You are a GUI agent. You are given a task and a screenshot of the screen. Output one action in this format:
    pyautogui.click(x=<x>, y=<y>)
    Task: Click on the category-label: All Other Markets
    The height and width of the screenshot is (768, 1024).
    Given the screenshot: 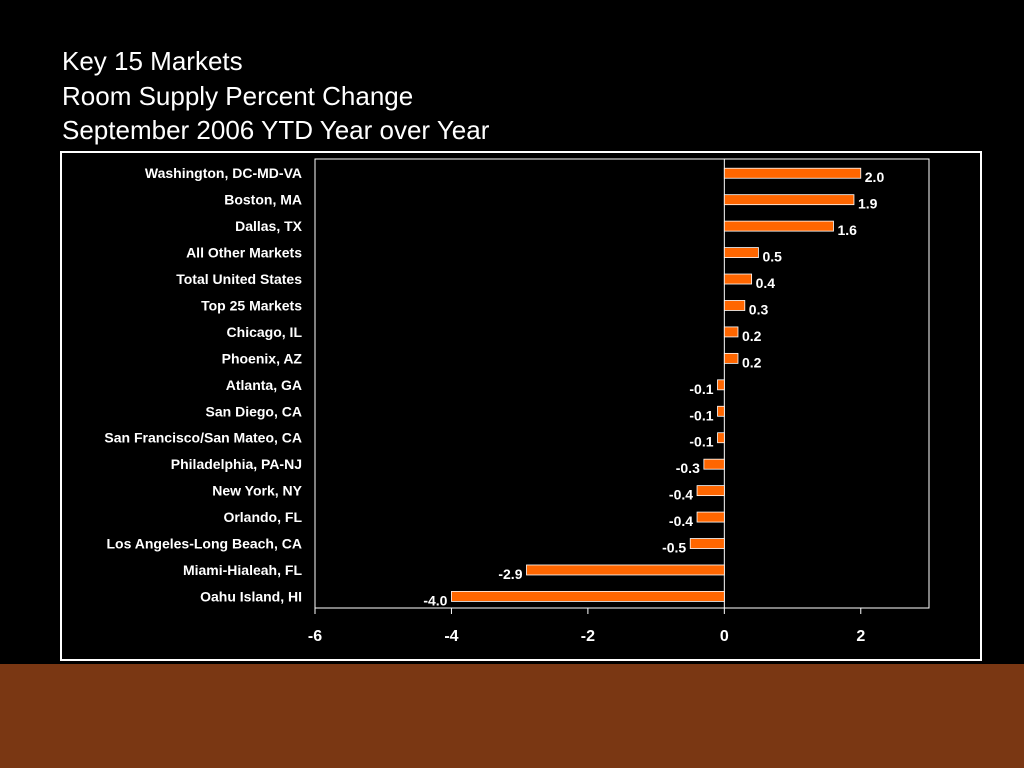 What is the action you would take?
    pyautogui.click(x=244, y=253)
    